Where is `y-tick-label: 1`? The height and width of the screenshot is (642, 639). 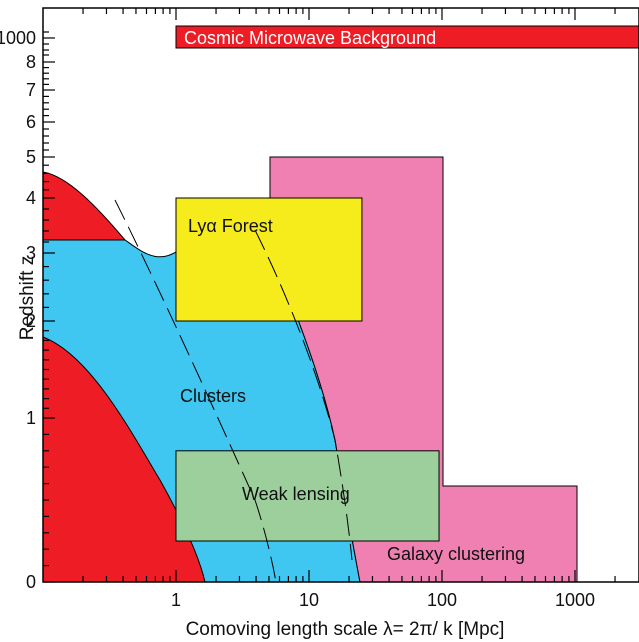 y-tick-label: 1 is located at coordinates (31, 418).